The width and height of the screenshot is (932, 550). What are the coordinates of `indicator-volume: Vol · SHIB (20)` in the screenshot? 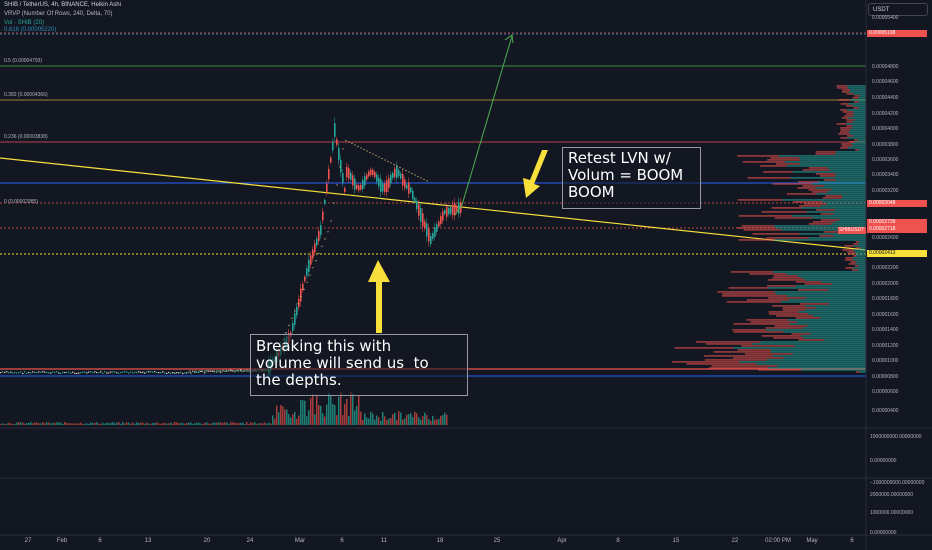 It's located at (24, 23).